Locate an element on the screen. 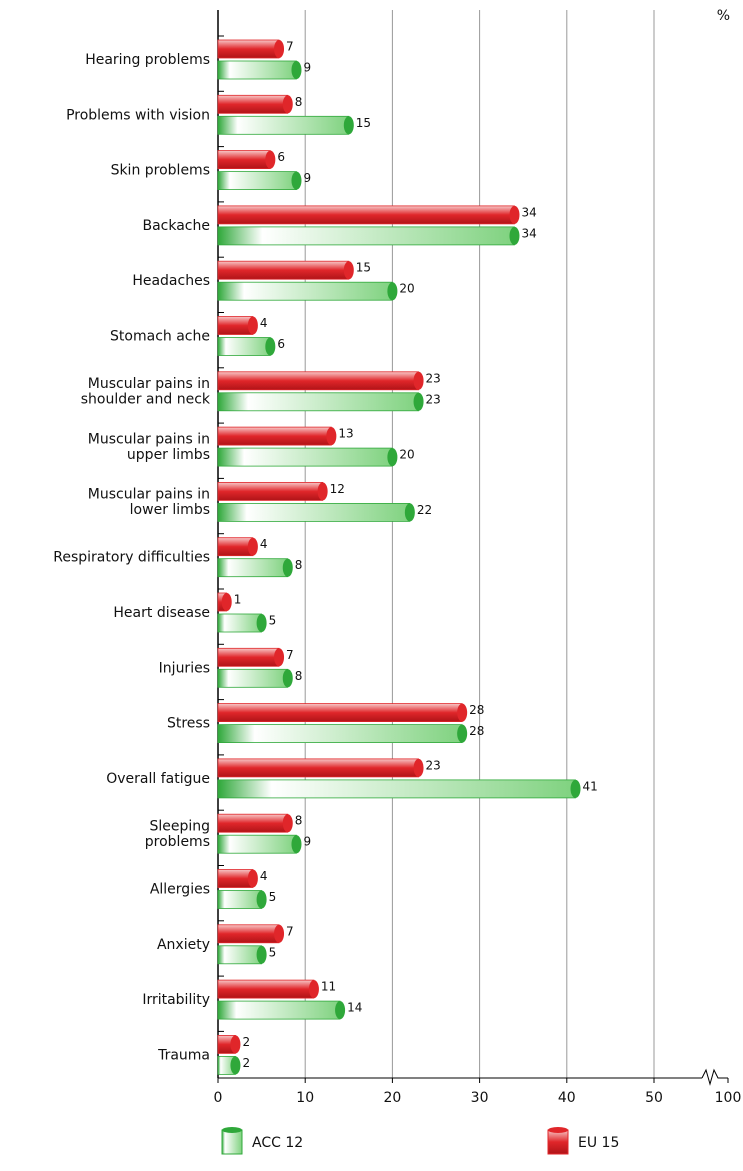  y-tick-label: Stress is located at coordinates (188, 724).